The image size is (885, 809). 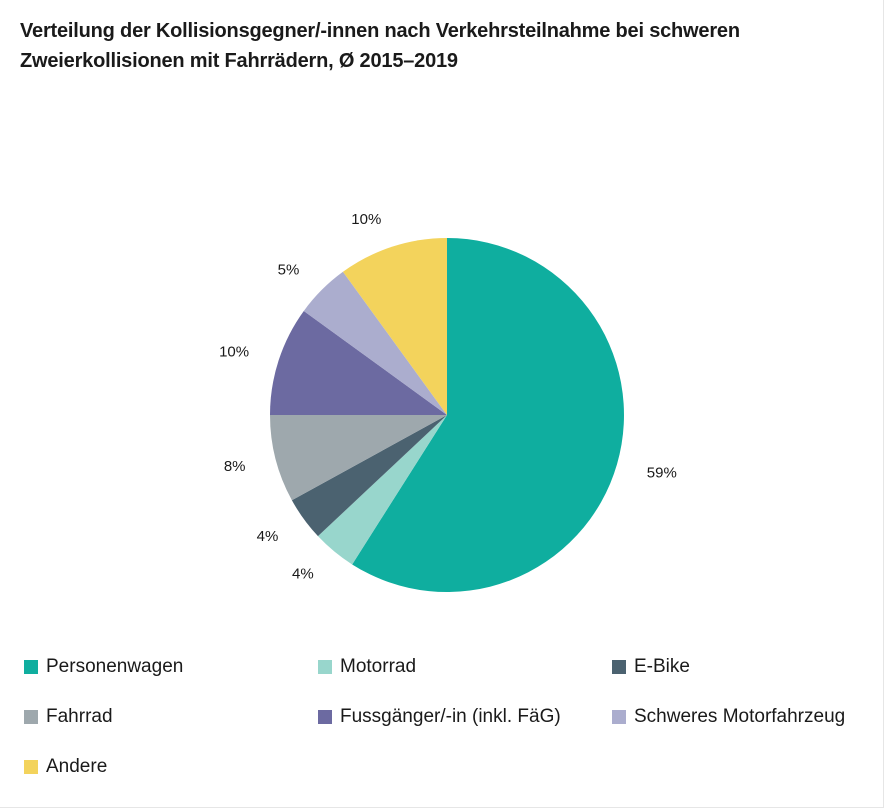 What do you see at coordinates (235, 466) in the screenshot?
I see `data-label-fahrrad: 8%` at bounding box center [235, 466].